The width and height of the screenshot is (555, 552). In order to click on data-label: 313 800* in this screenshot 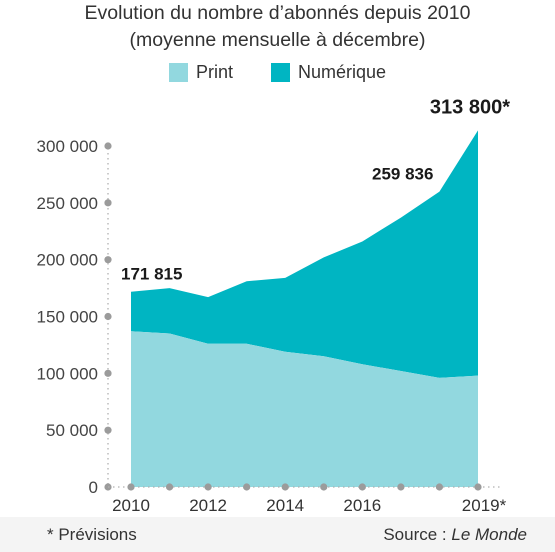, I will do `click(470, 107)`.